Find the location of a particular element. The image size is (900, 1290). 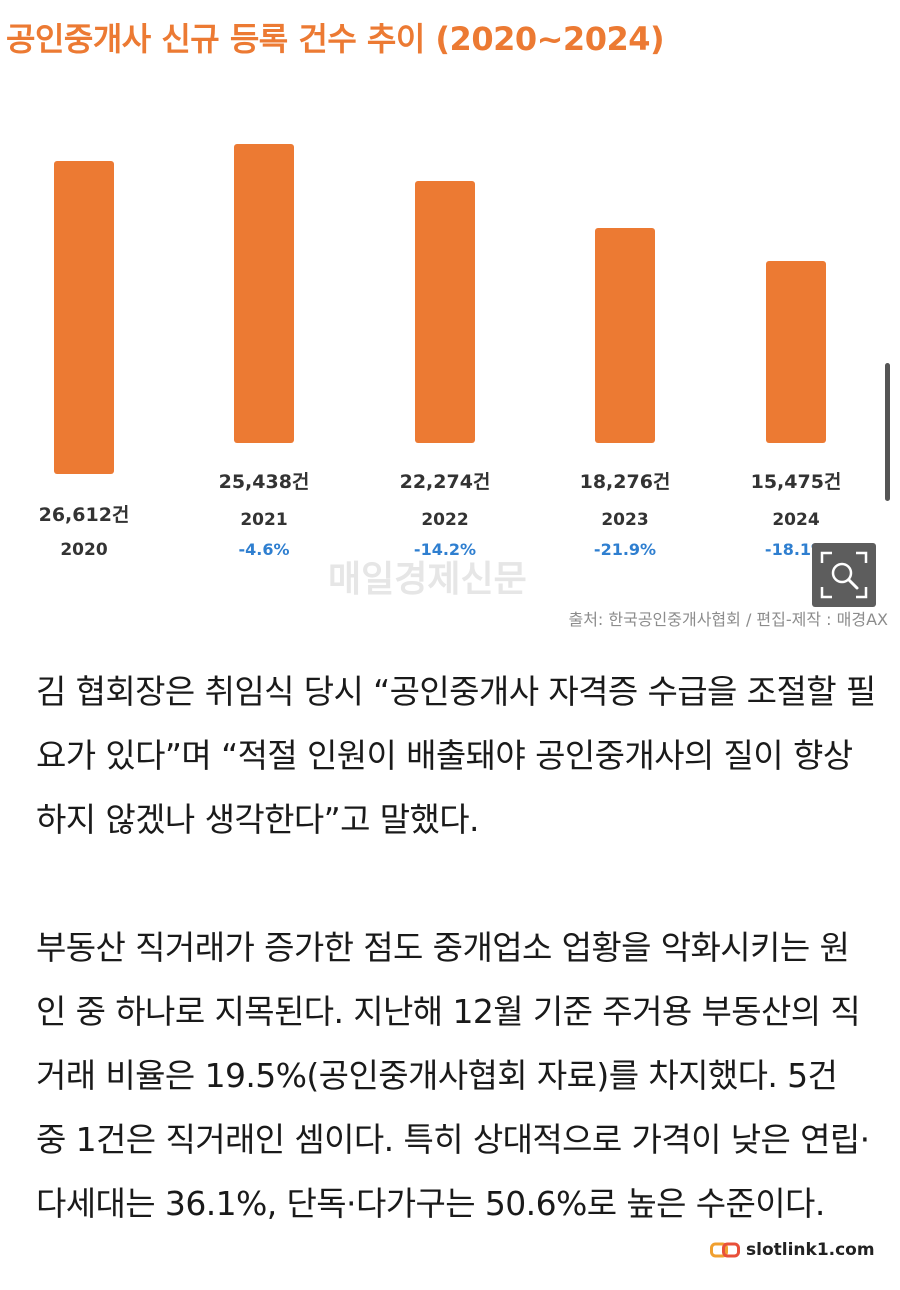

watermark-text: 매일경제신문 is located at coordinates (427, 579).